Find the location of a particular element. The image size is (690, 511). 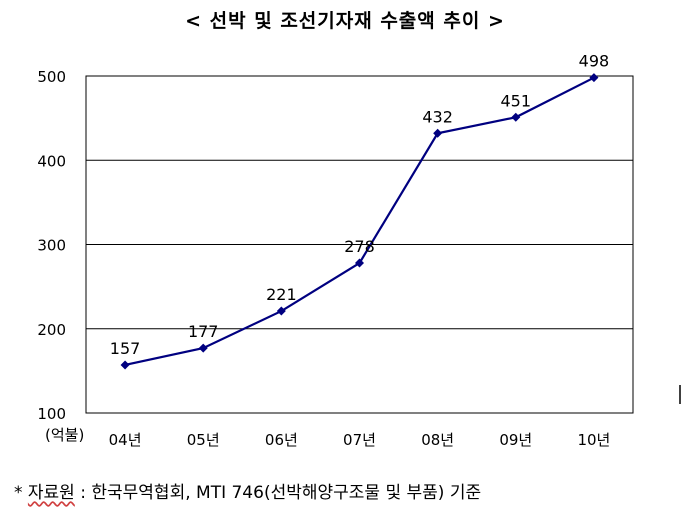

y-axis-tick-labels: 100 200 300 400 500 is located at coordinates (51, 245).